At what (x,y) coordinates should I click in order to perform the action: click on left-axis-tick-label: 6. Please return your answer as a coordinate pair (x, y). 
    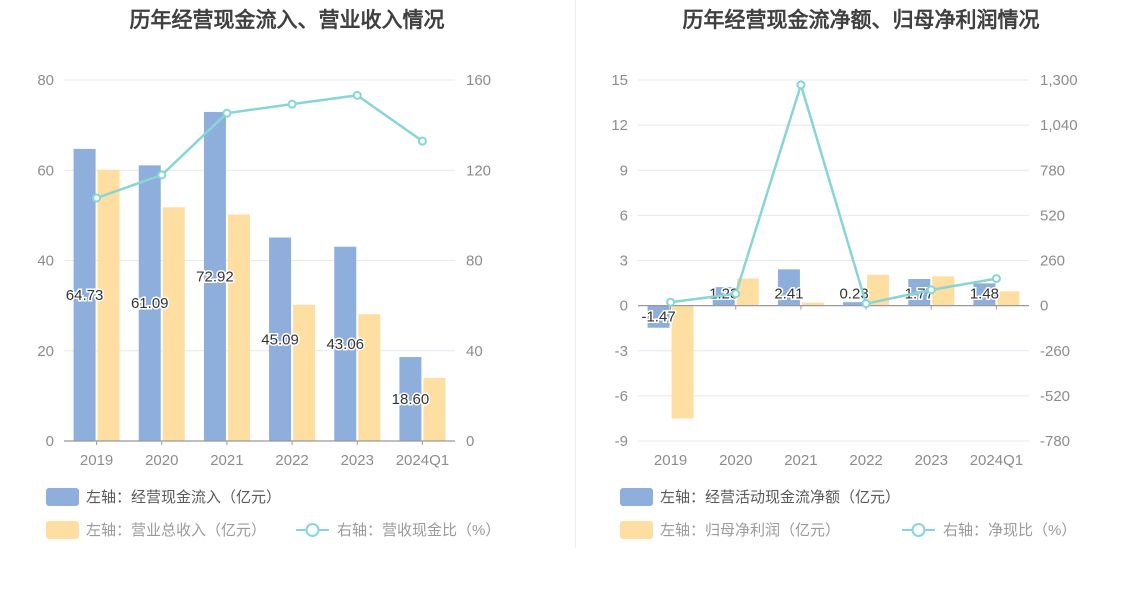
    Looking at the image, I should click on (624, 215).